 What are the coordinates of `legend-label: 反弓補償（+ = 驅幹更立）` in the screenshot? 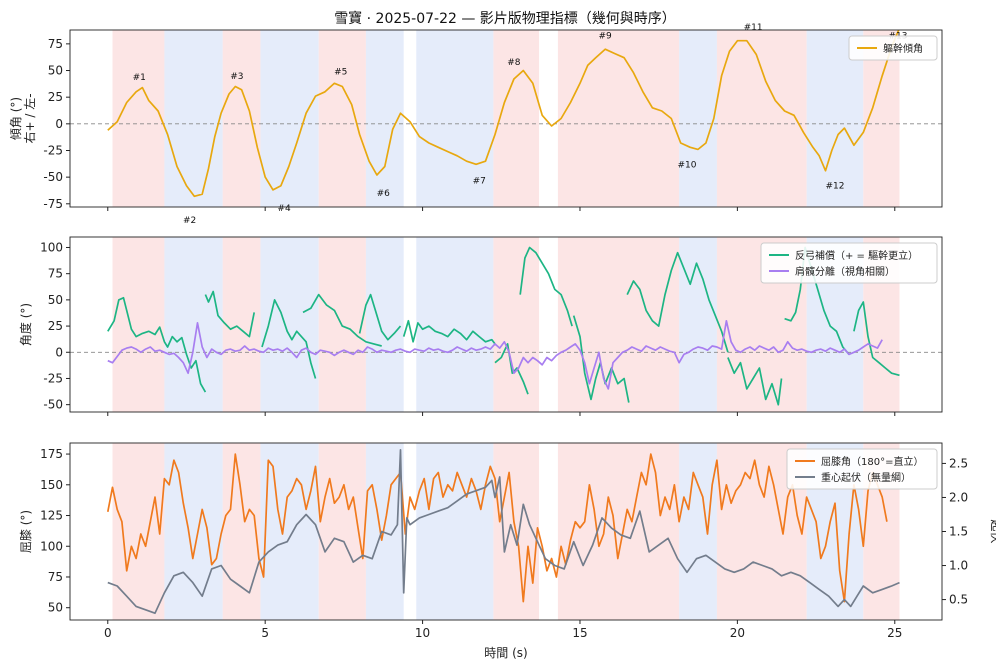 It's located at (856, 255).